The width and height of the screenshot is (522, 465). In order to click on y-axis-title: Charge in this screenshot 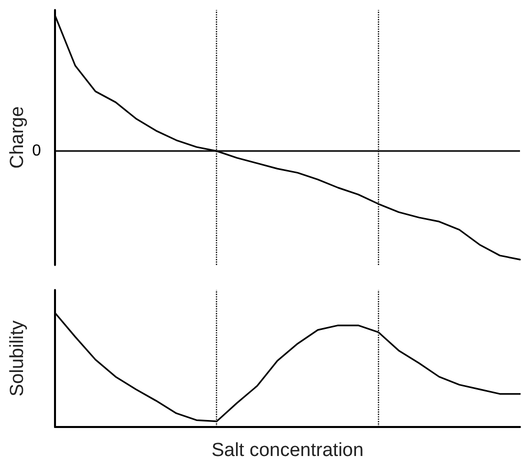, I will do `click(17, 137)`.